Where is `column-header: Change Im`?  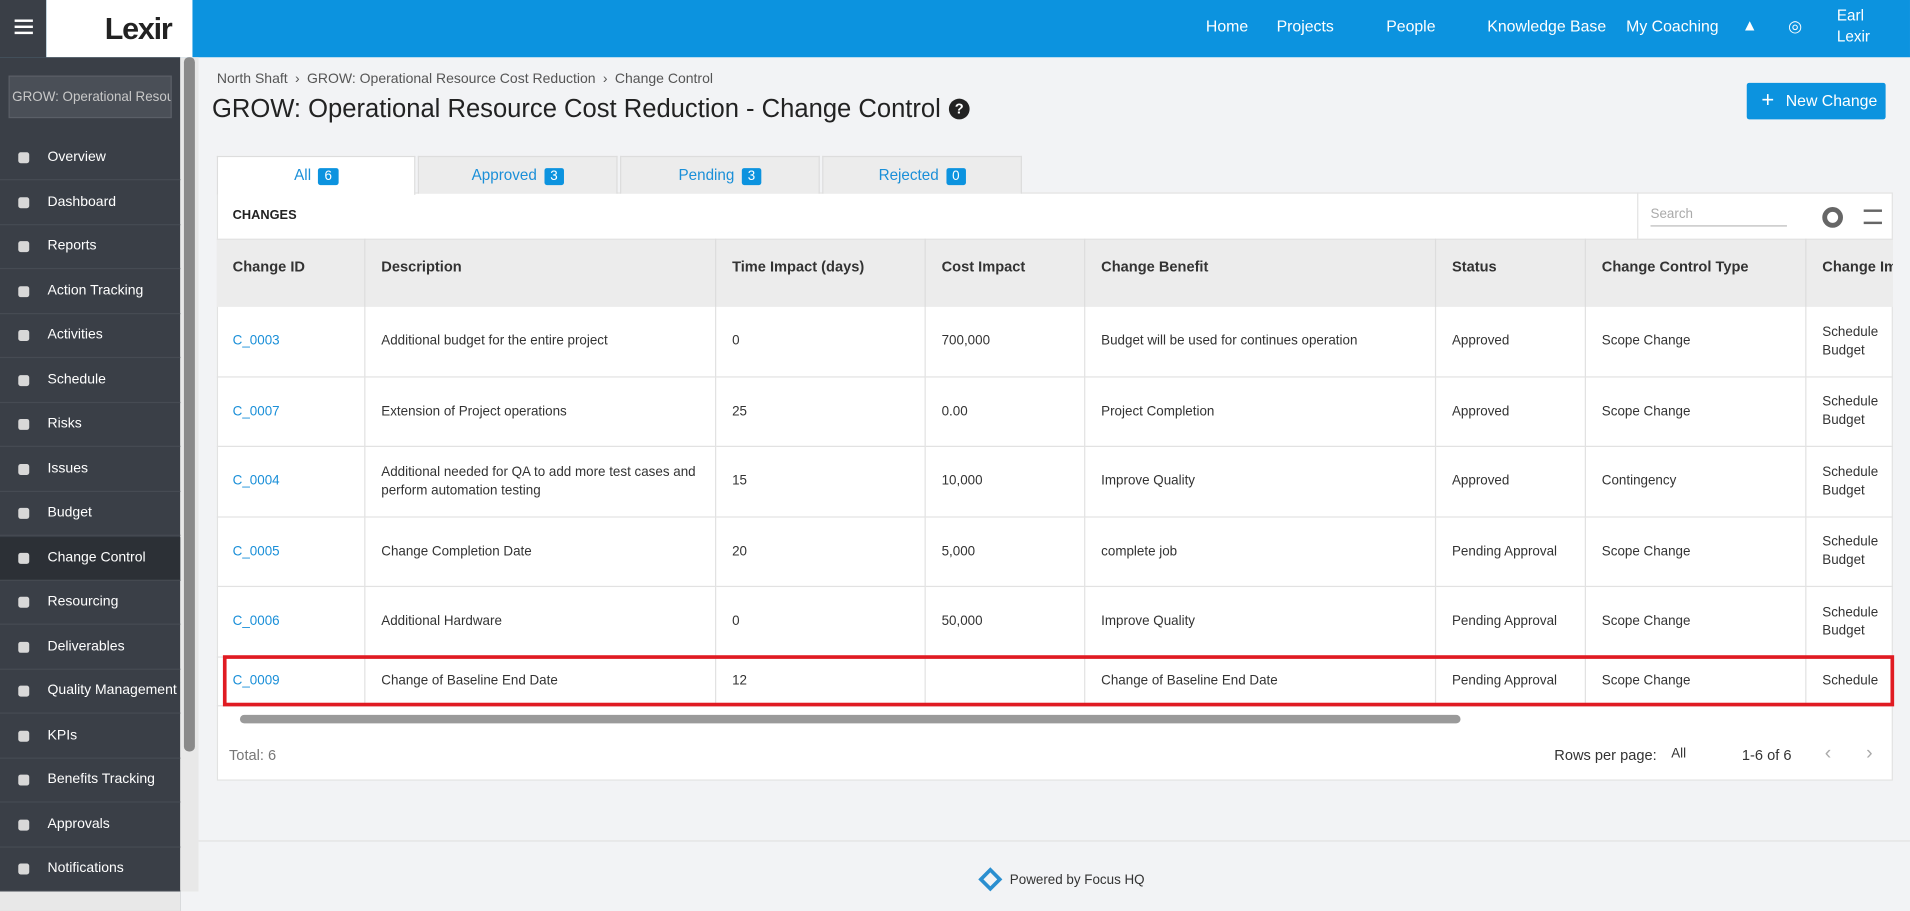 column-header: Change Im is located at coordinates (1857, 267).